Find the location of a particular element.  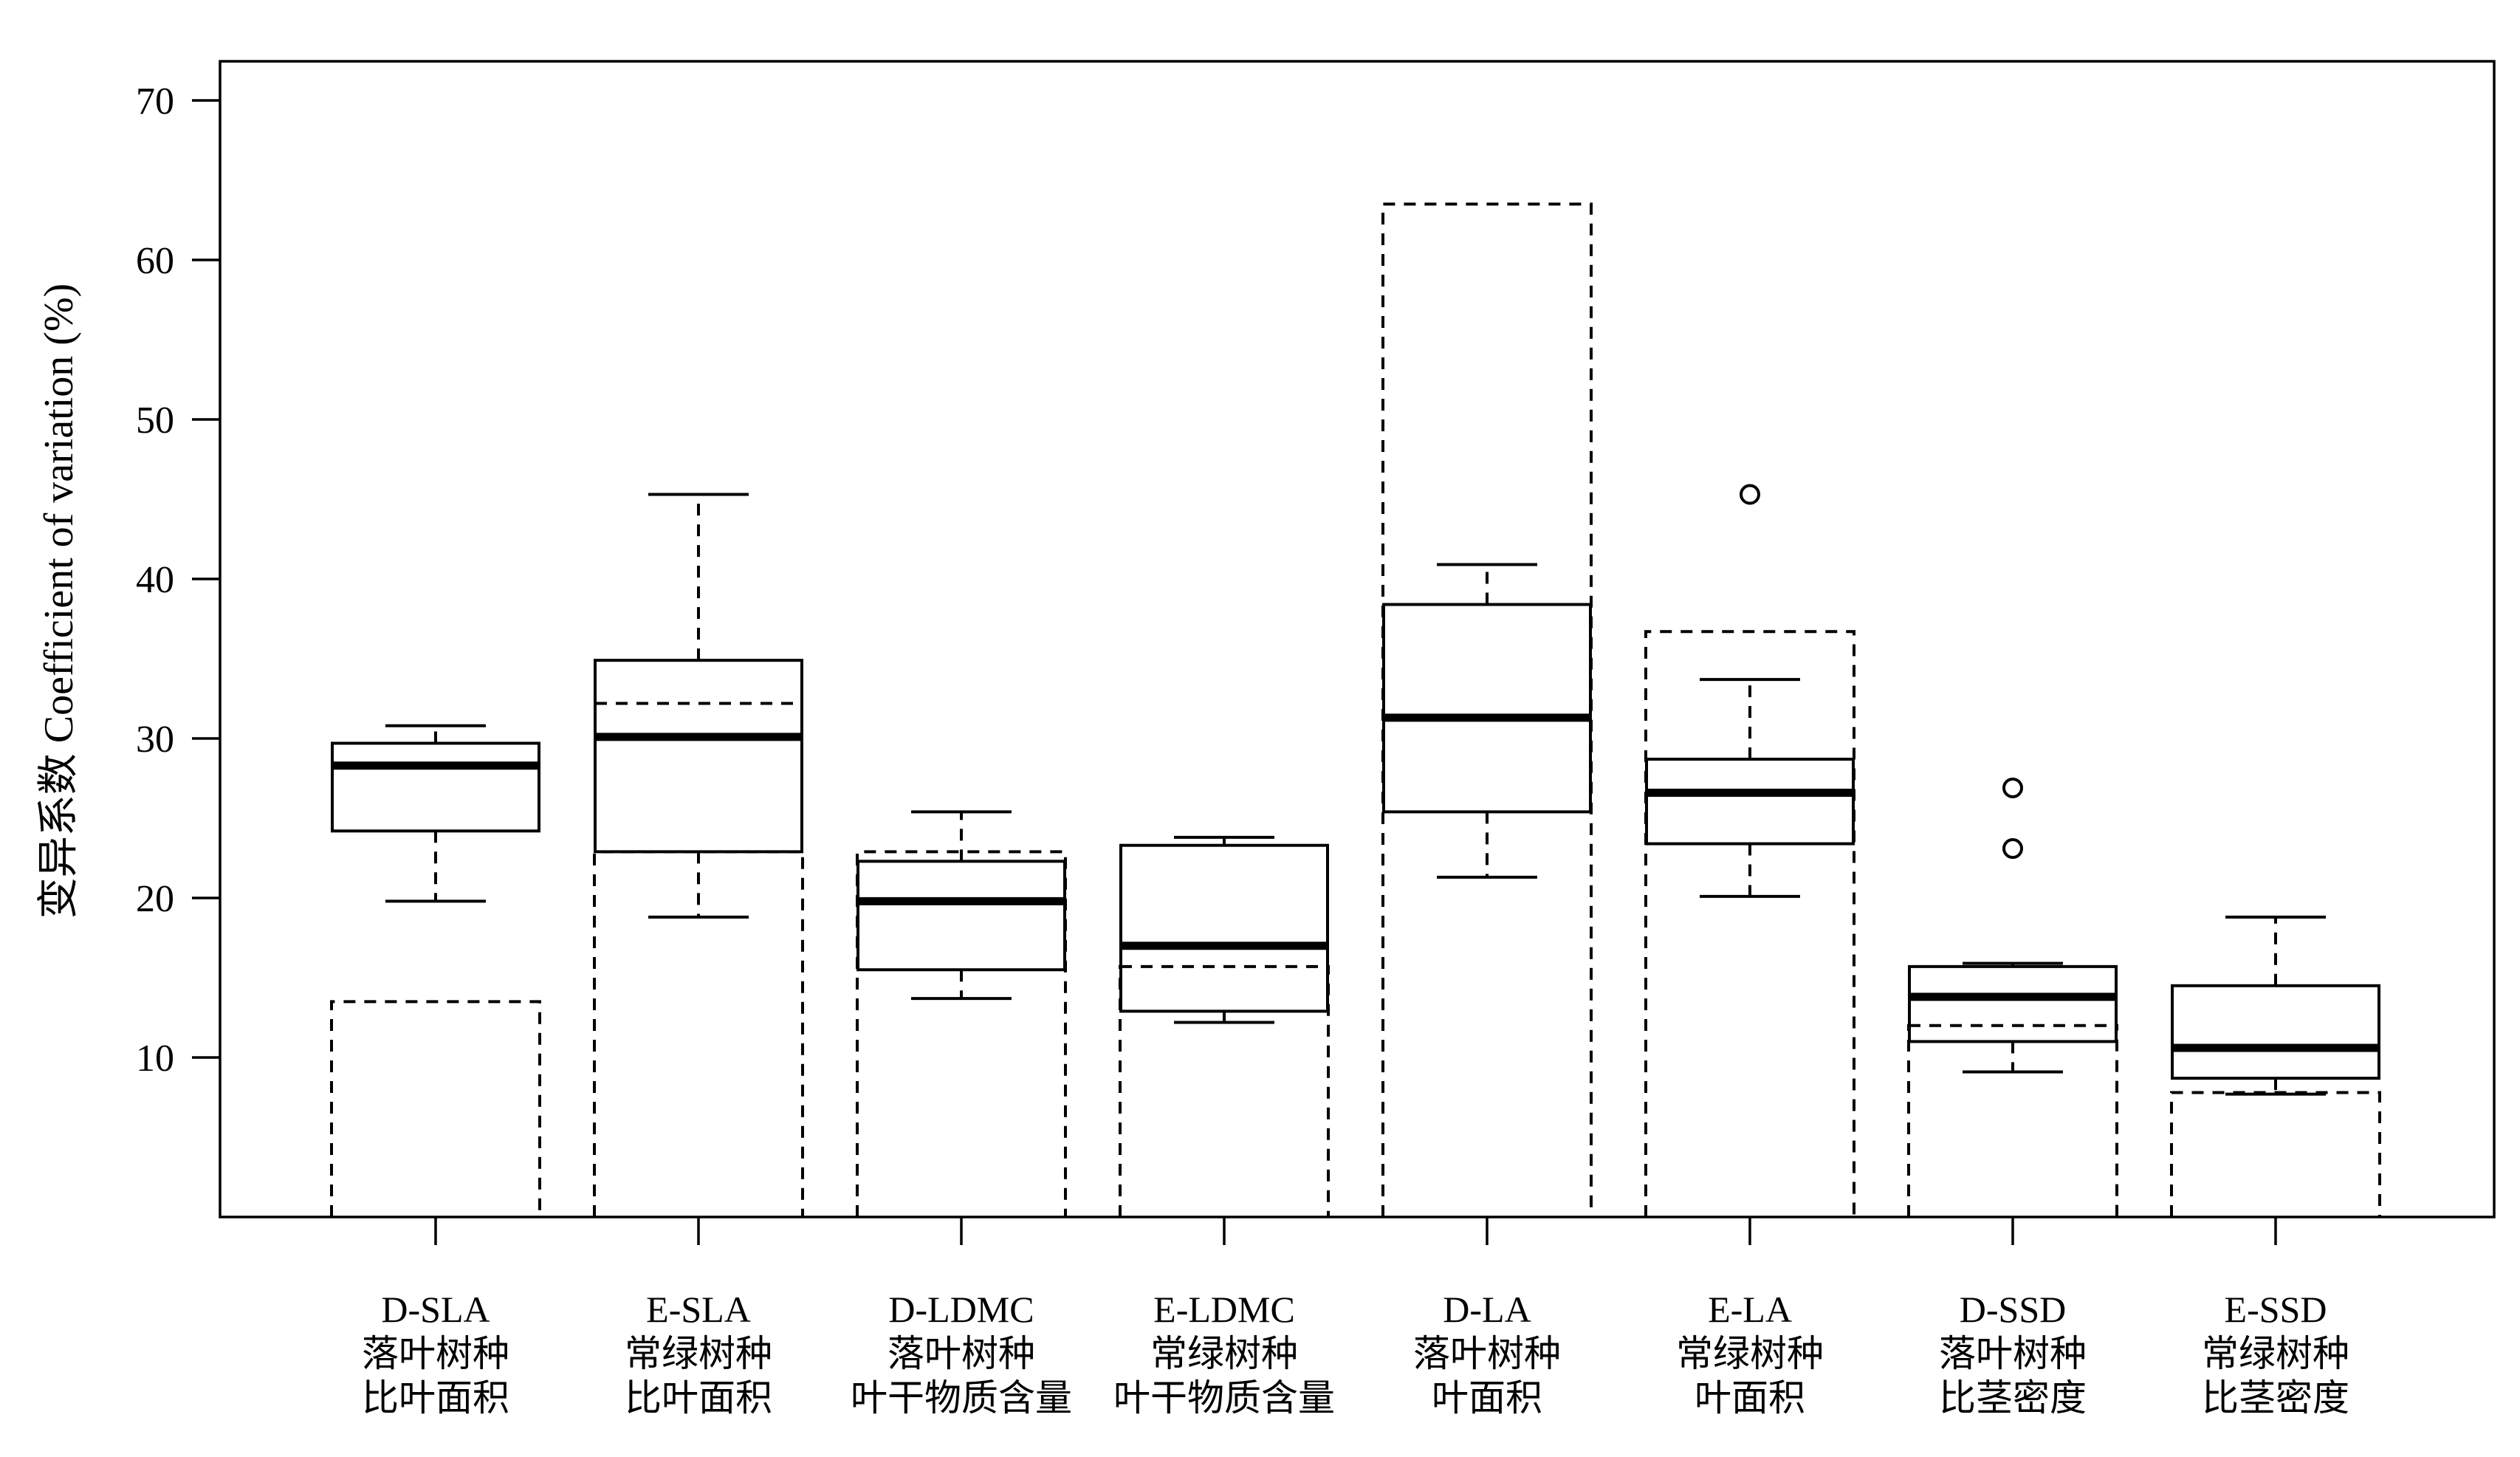

x-label-code: E-LA is located at coordinates (1750, 1309).